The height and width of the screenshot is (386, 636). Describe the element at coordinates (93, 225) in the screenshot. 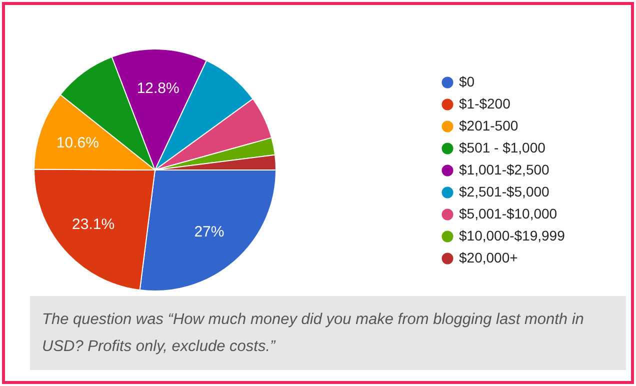

I see `data-label: 23.1%` at that location.